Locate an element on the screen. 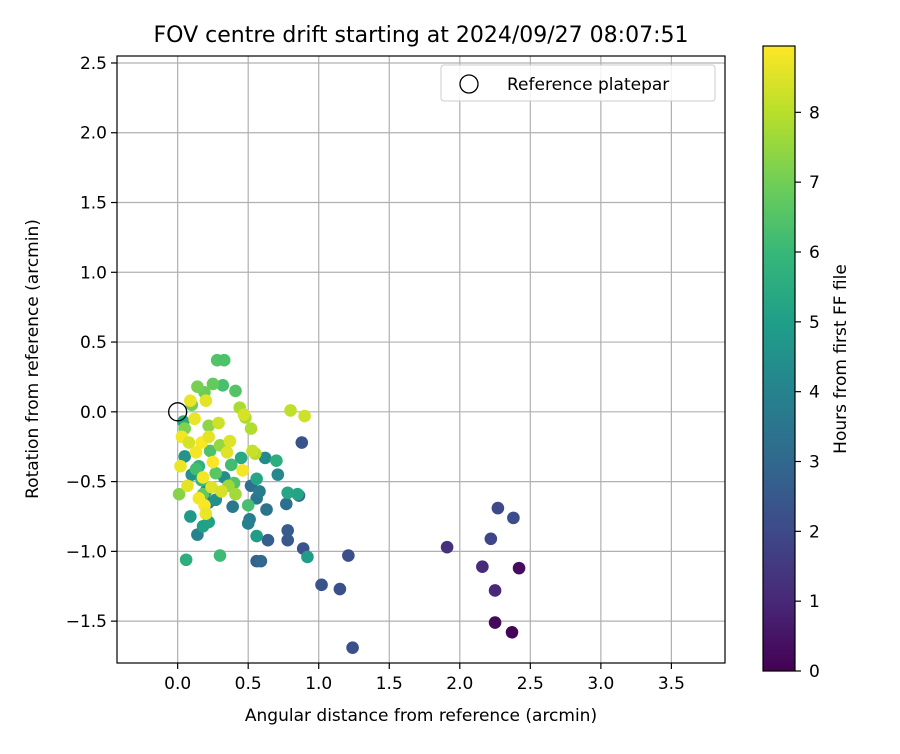 This screenshot has height=754, width=900. y-tick-label: 2.5 is located at coordinates (93, 64).